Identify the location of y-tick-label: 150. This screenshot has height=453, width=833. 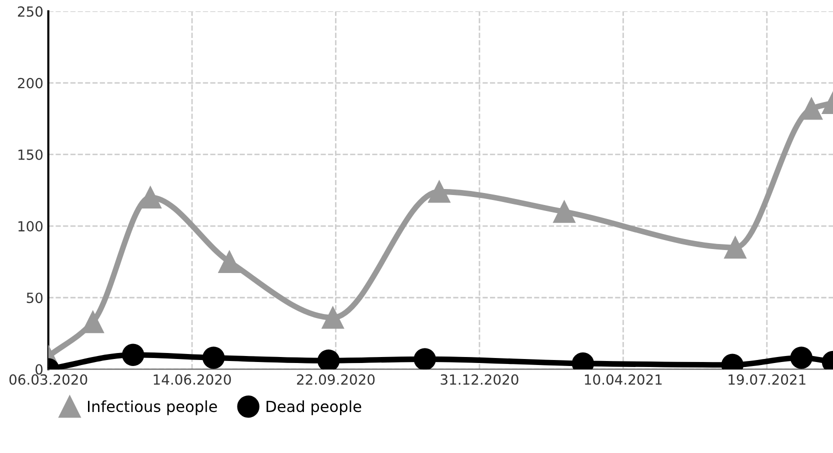
(30, 154).